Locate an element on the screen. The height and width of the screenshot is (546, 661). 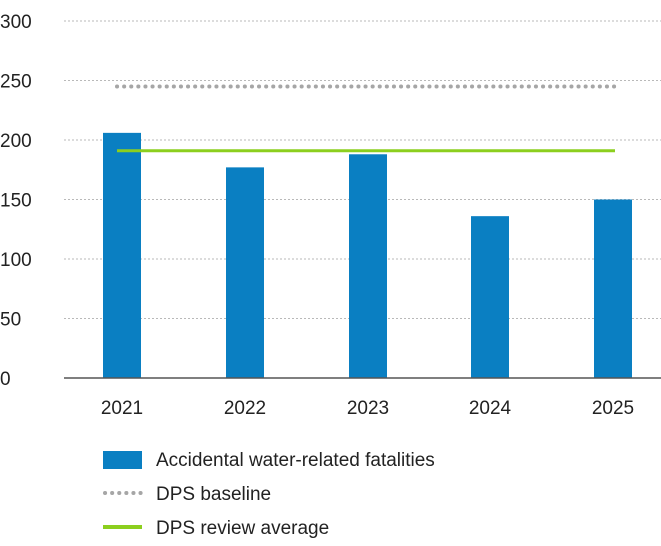
x-axis-ticks: 2021 2022 2023 2024 2025 is located at coordinates (367, 408).